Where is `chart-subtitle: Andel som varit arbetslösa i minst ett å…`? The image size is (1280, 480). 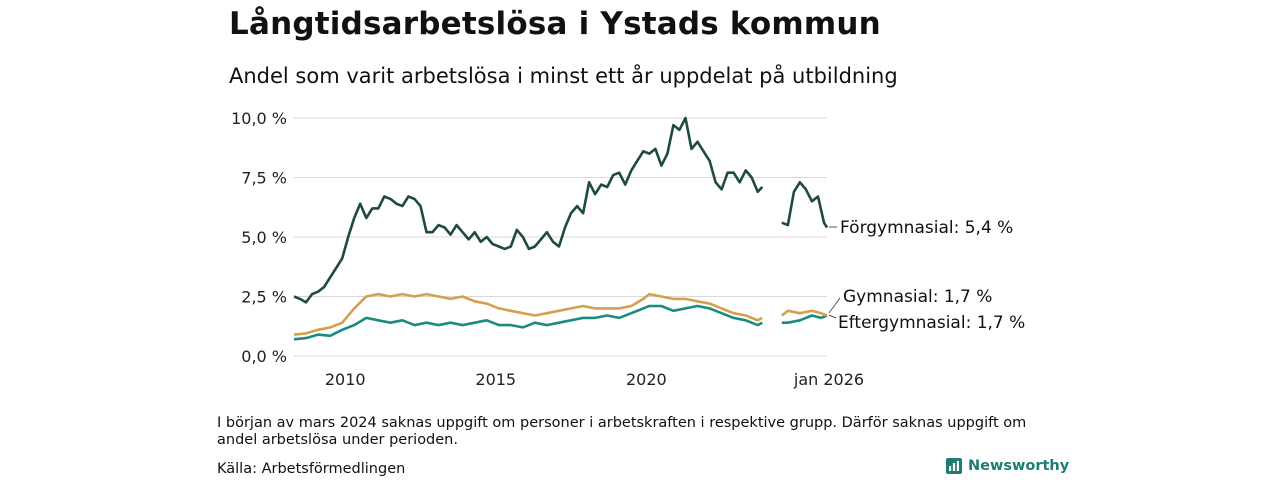 chart-subtitle: Andel som varit arbetslösa i minst ett å… is located at coordinates (563, 76).